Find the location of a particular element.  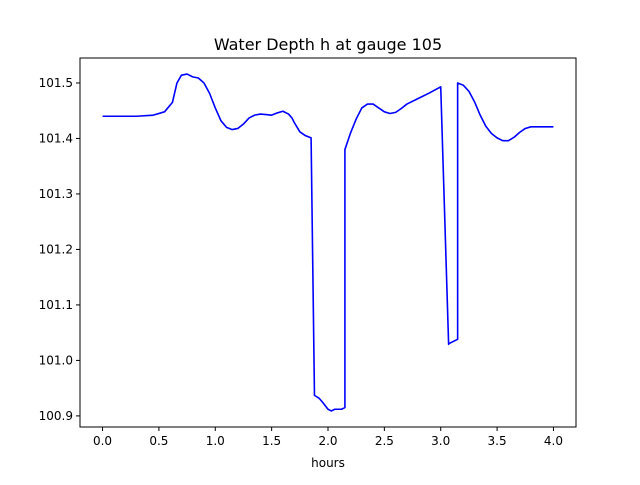

x-tick-label: 3.5 is located at coordinates (497, 441).